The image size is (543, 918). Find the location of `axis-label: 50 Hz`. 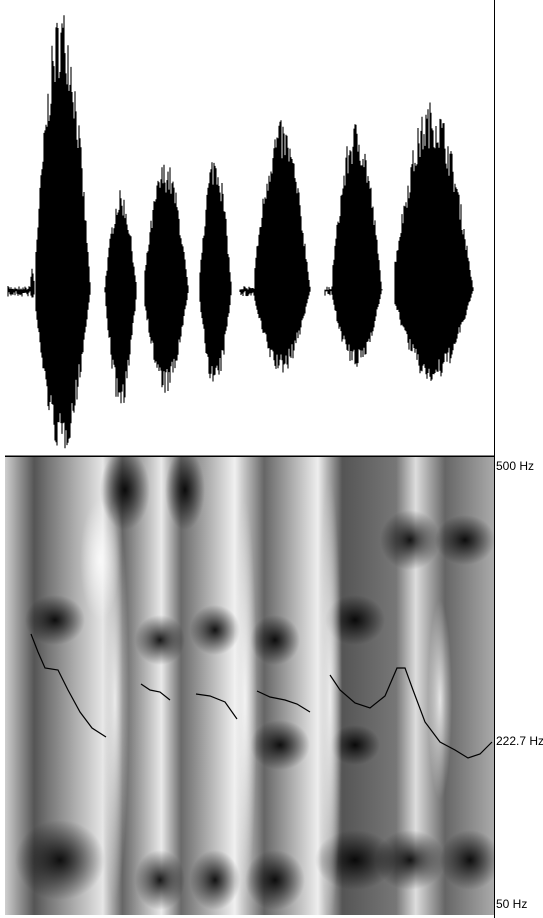

axis-label: 50 Hz is located at coordinates (511, 904).